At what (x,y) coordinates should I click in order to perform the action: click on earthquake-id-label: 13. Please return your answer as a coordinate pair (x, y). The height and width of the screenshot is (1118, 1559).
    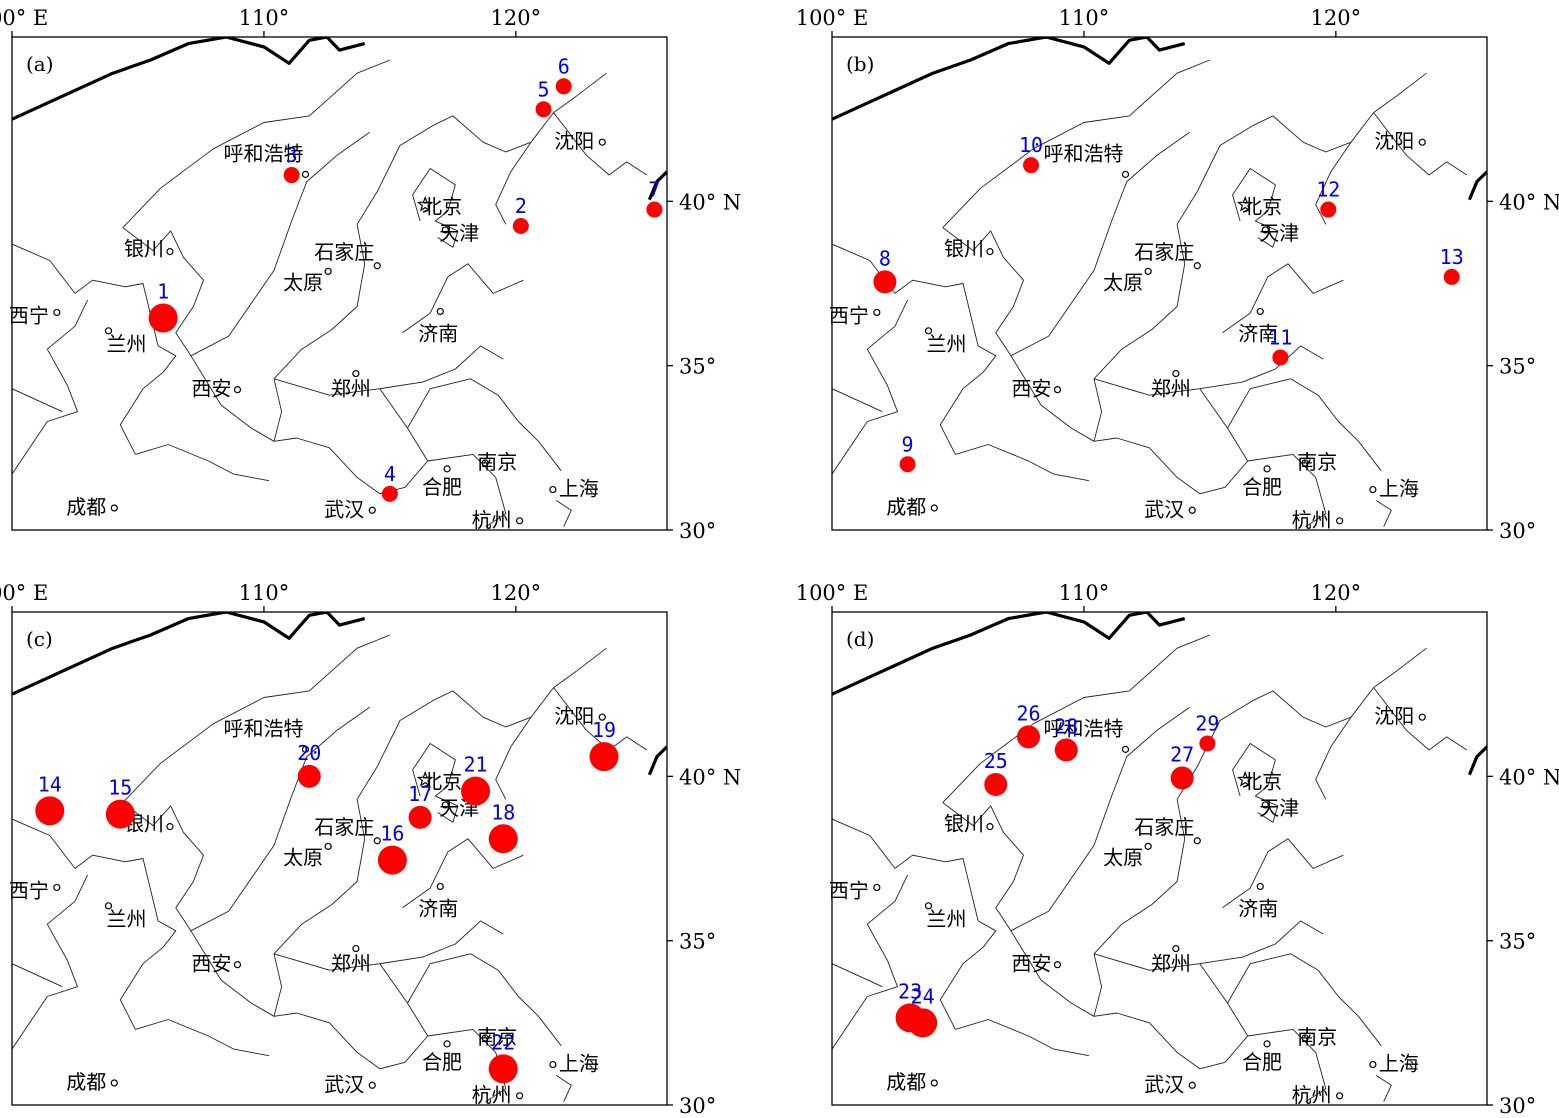
    Looking at the image, I should click on (1452, 257).